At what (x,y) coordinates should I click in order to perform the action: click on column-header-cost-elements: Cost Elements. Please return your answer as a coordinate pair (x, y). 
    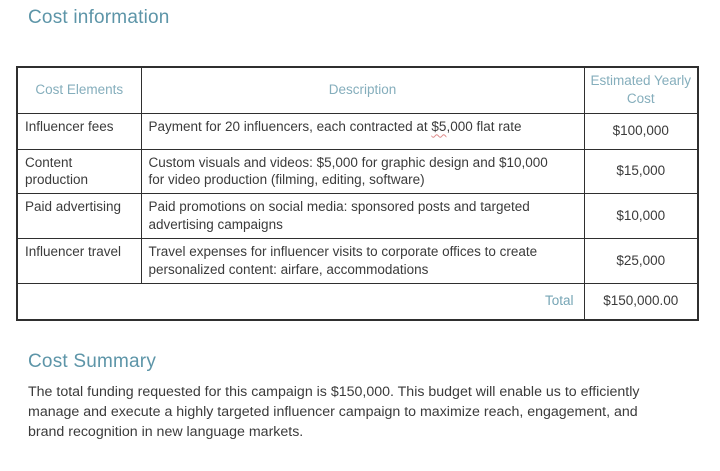
    Looking at the image, I should click on (79, 90).